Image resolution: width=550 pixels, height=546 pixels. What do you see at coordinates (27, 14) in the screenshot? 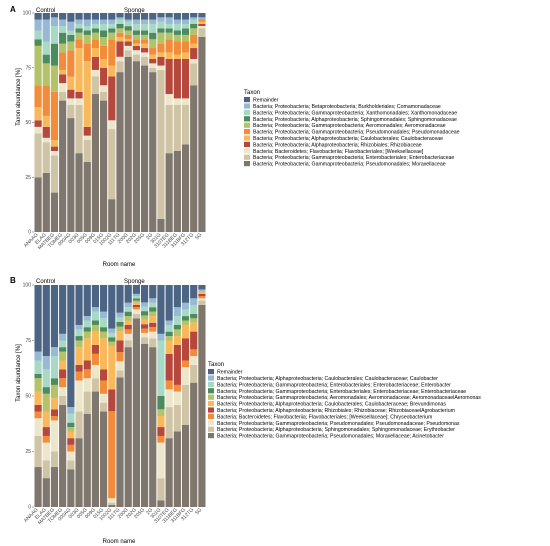
I see `y-tick-label: 100` at bounding box center [27, 14].